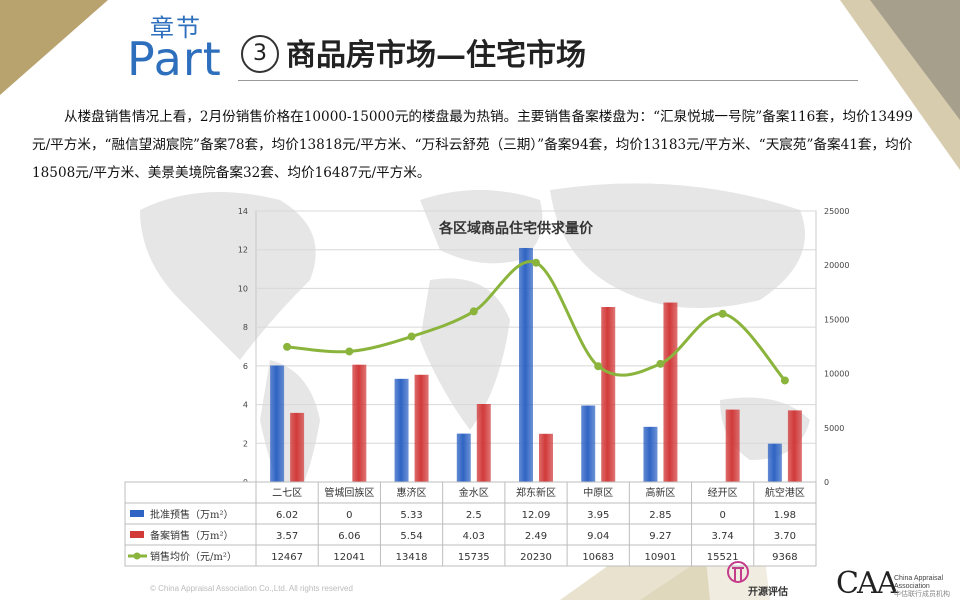  What do you see at coordinates (900, 85) in the screenshot?
I see `corner-decoration-right` at bounding box center [900, 85].